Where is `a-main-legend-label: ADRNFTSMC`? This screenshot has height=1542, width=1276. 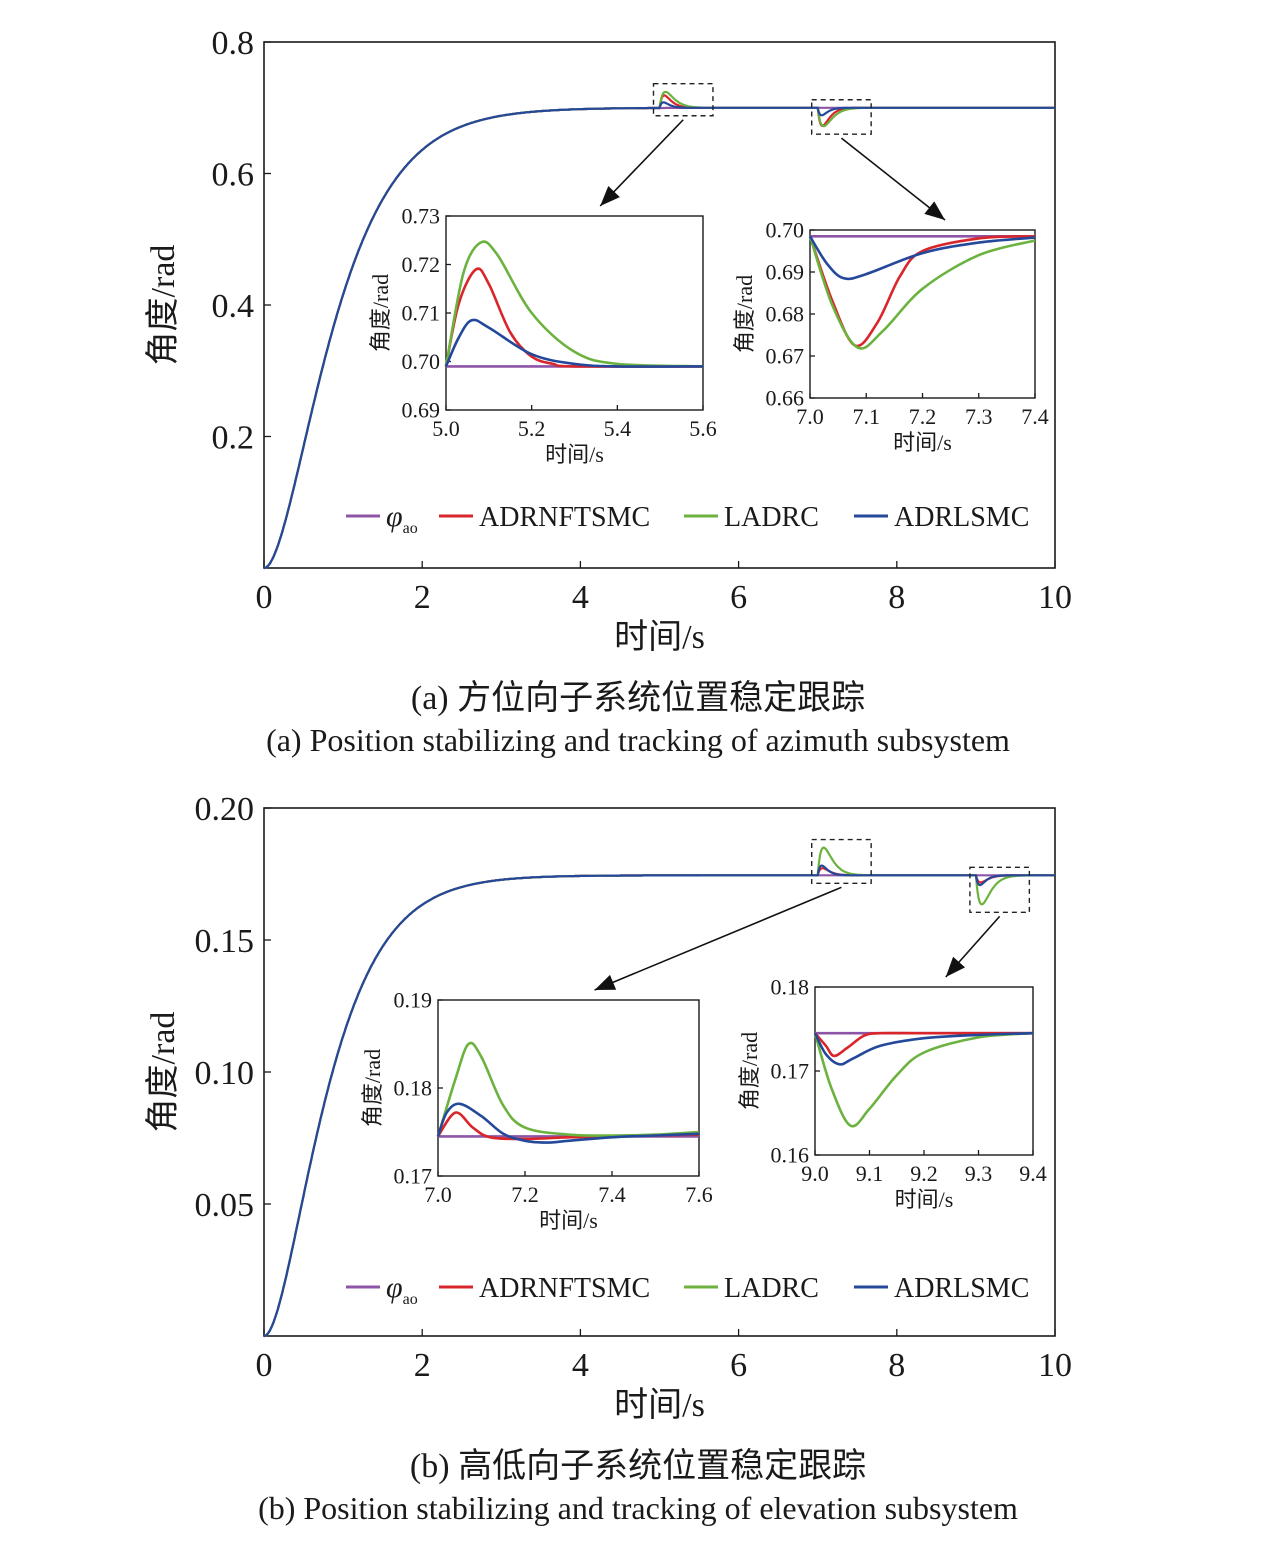 a-main-legend-label: ADRNFTSMC is located at coordinates (564, 517).